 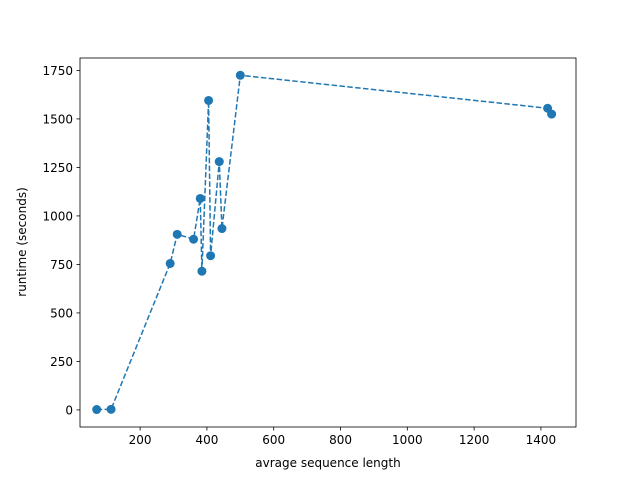 I want to click on x-tick-label: 400, so click(x=206, y=440).